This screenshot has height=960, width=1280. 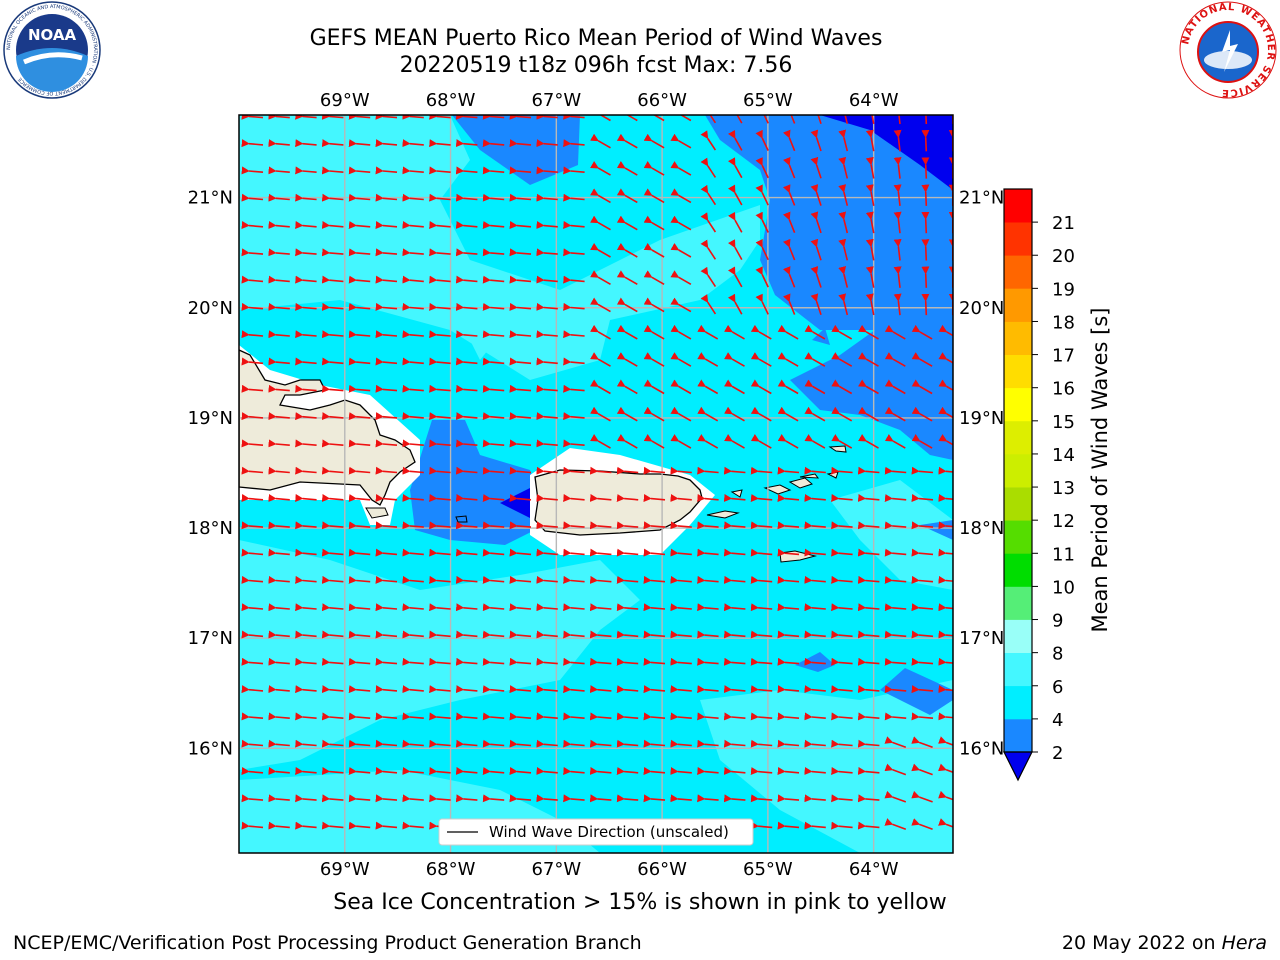 I want to click on colorbar-tick-label: 10, so click(x=1063, y=587).